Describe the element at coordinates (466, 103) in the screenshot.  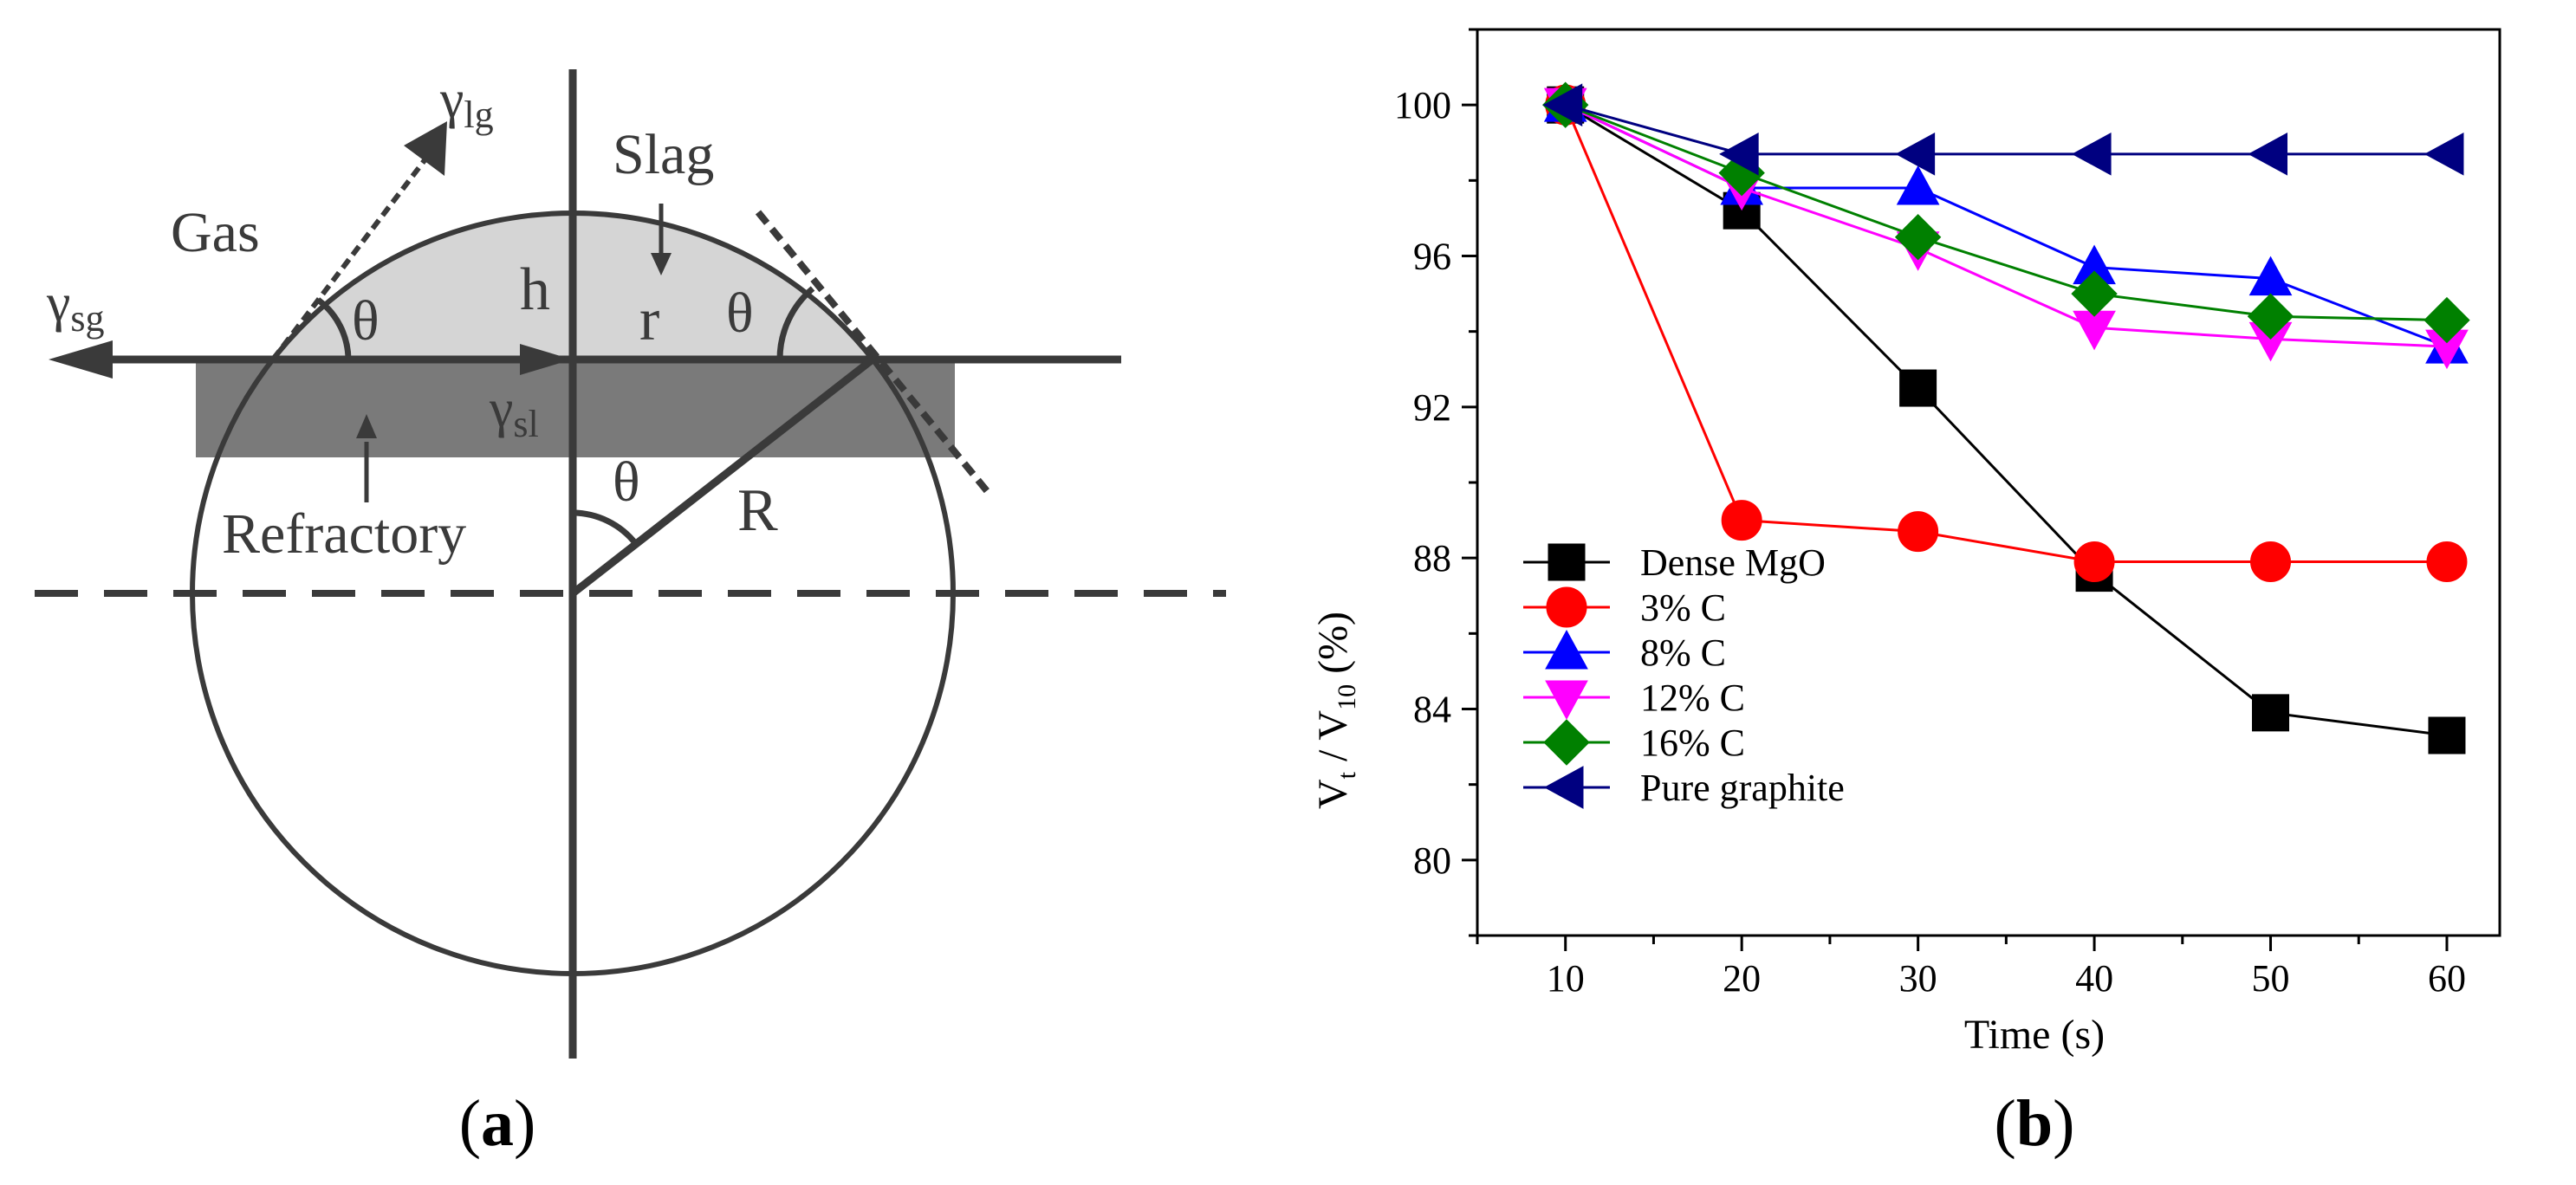
I see `gamma-lg-label: γlg` at that location.